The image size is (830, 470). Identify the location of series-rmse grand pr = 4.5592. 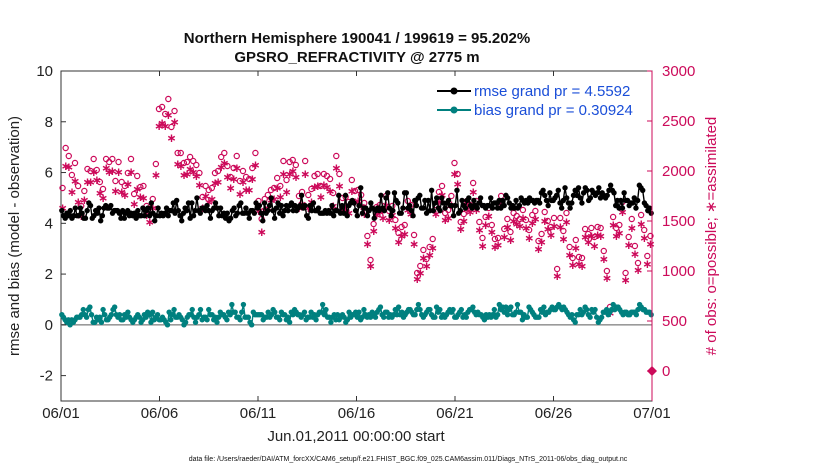
(356, 203).